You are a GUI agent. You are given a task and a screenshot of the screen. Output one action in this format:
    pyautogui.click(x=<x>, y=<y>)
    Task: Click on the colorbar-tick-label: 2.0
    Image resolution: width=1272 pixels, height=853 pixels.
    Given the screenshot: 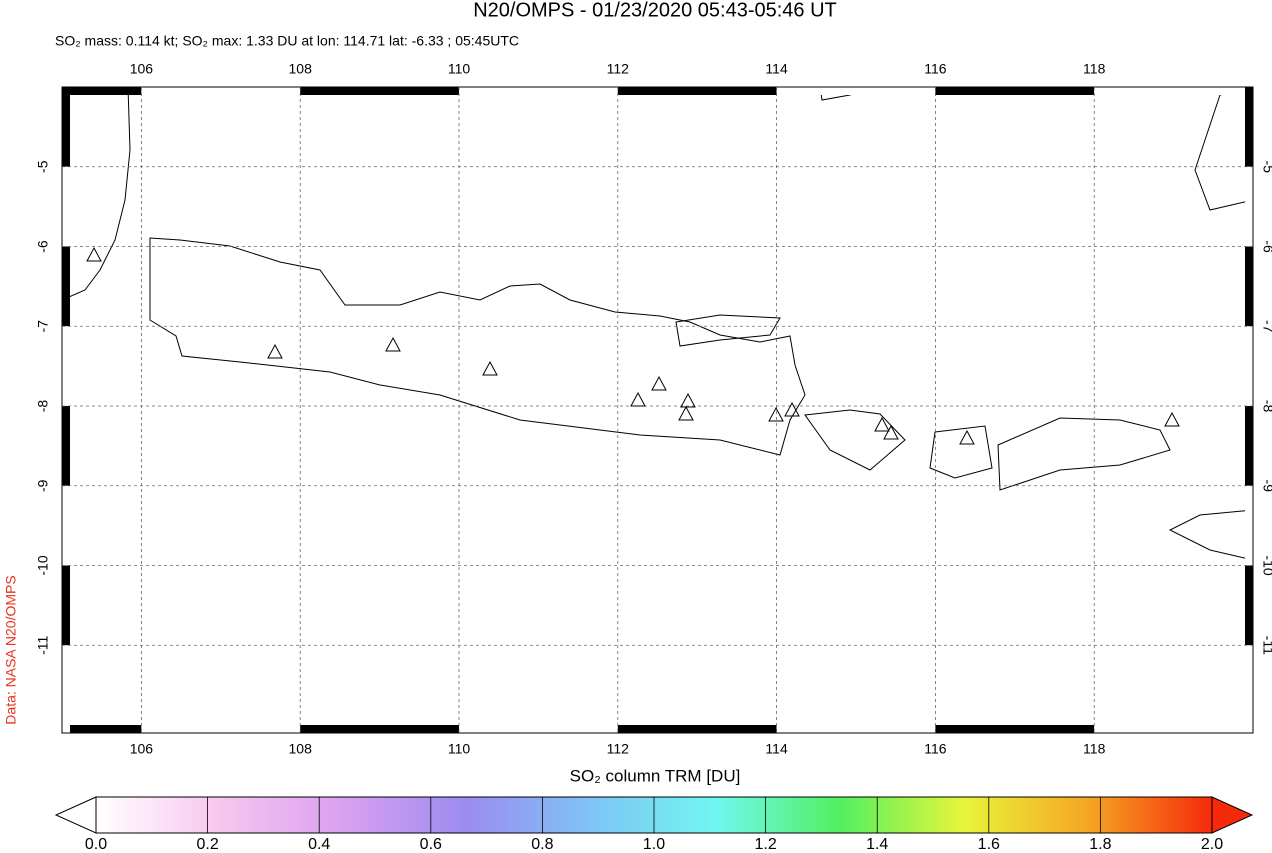 What is the action you would take?
    pyautogui.click(x=1212, y=844)
    